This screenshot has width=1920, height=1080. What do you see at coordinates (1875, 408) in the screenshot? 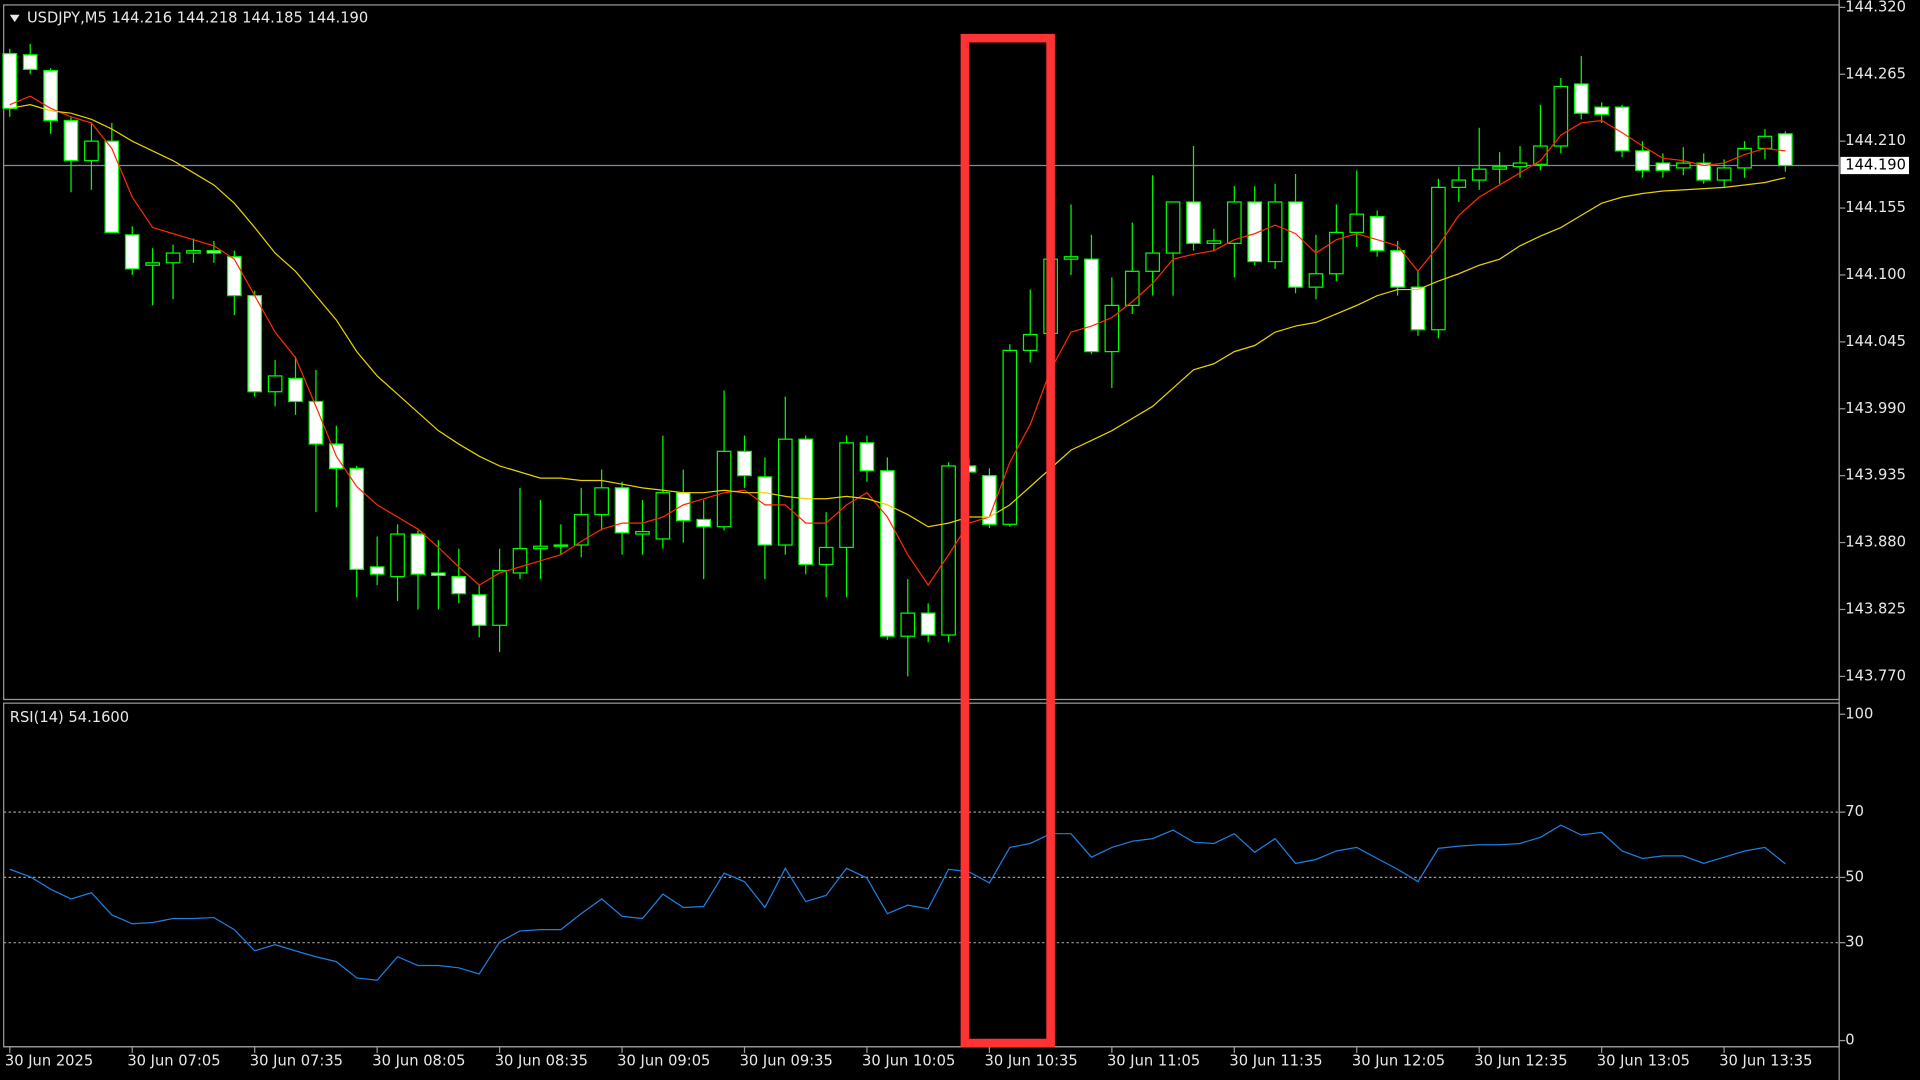
I see `y-tick-label: 143.990` at bounding box center [1875, 408].